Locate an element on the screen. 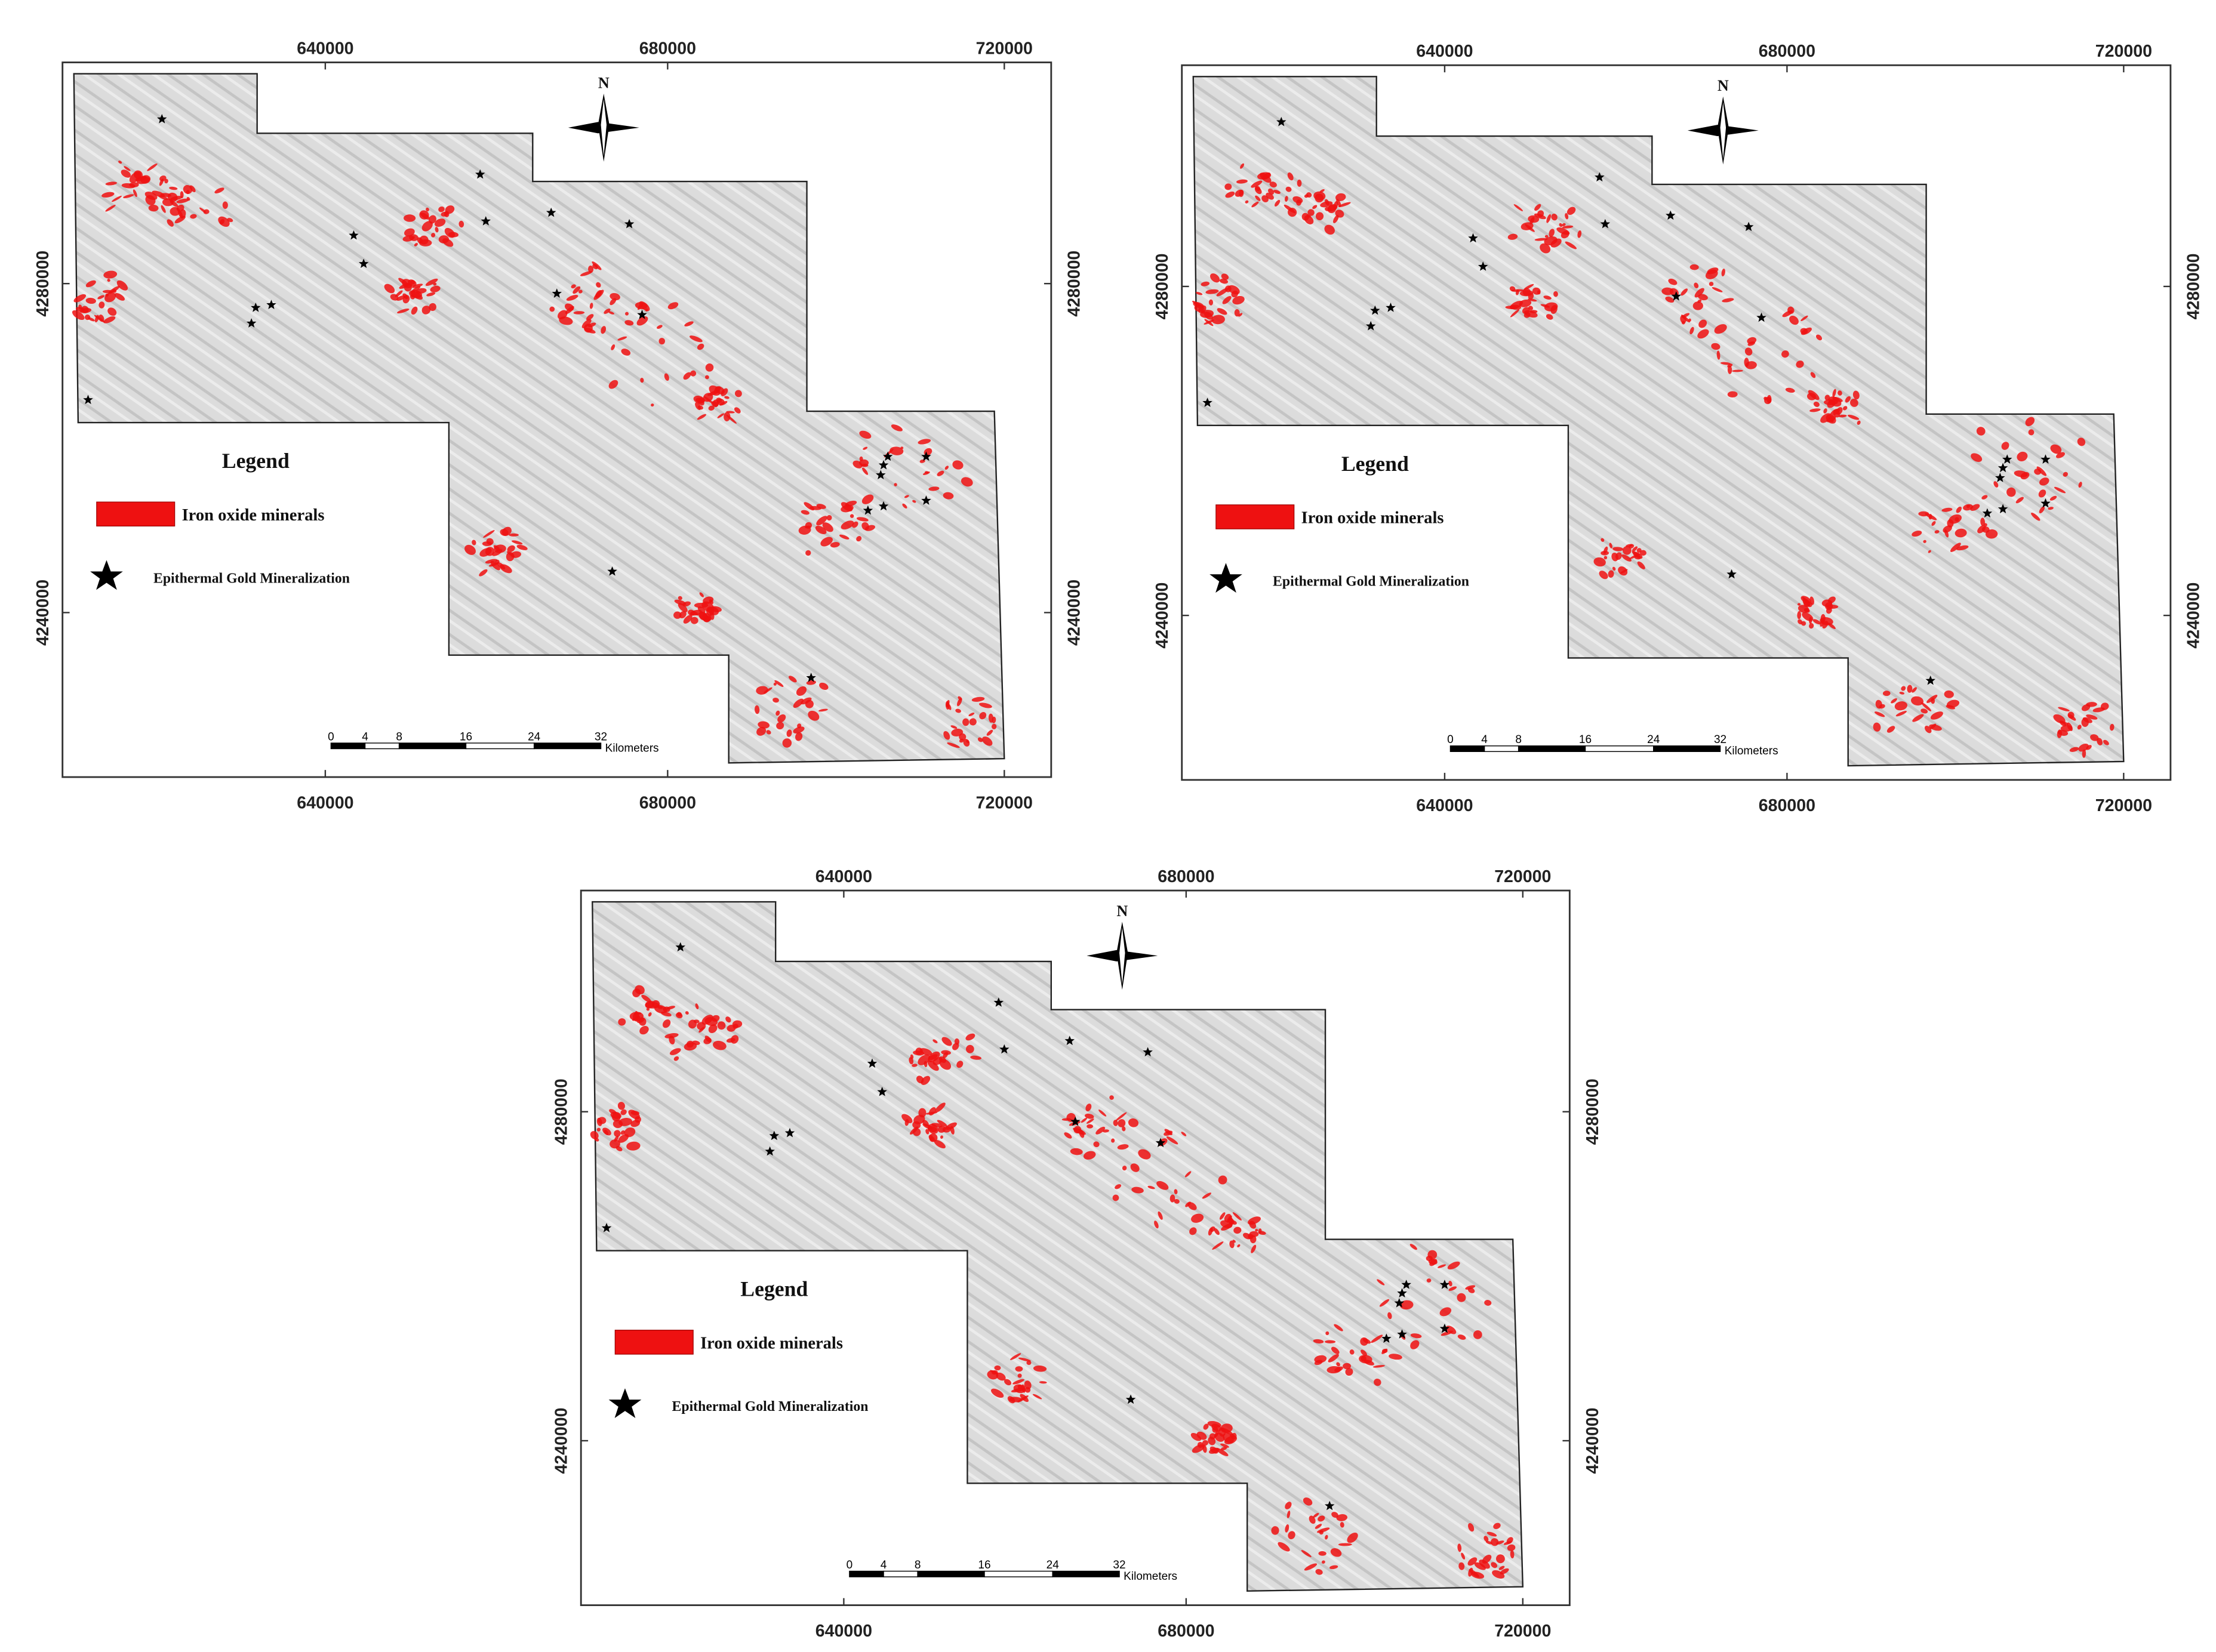  legend-label: Iron oxide minerals is located at coordinates (253, 515).